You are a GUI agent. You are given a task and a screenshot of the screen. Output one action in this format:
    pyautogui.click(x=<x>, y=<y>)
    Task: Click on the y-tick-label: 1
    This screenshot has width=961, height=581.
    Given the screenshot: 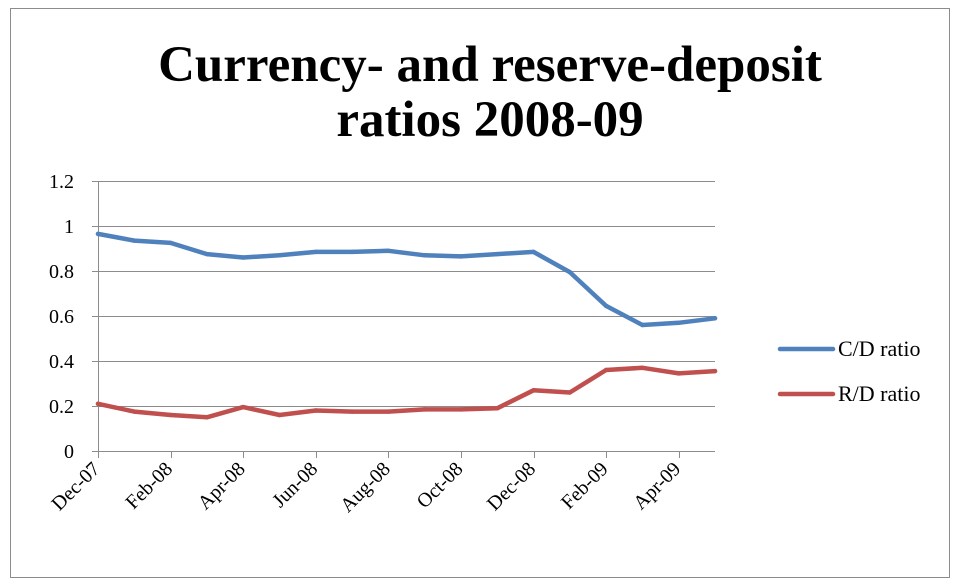 What is the action you would take?
    pyautogui.click(x=69, y=227)
    